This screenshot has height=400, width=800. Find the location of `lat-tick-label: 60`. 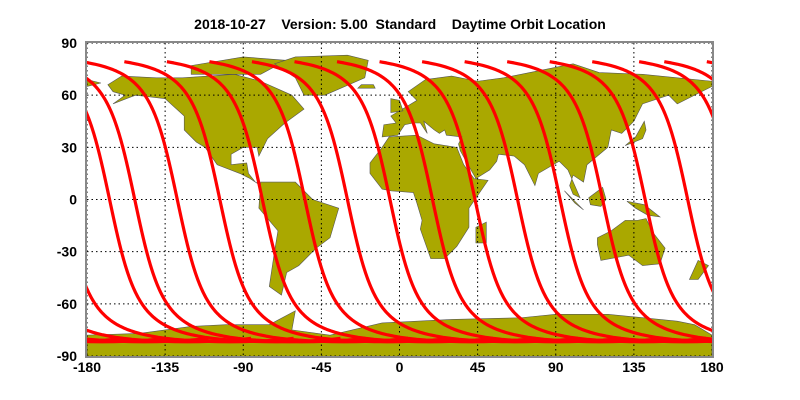

lat-tick-label: 60 is located at coordinates (69, 95).